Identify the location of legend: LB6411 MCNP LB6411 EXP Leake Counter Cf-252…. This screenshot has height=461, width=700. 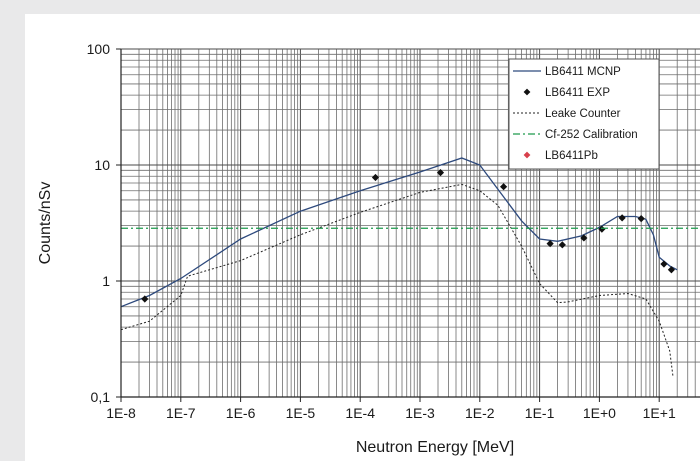
(584, 114).